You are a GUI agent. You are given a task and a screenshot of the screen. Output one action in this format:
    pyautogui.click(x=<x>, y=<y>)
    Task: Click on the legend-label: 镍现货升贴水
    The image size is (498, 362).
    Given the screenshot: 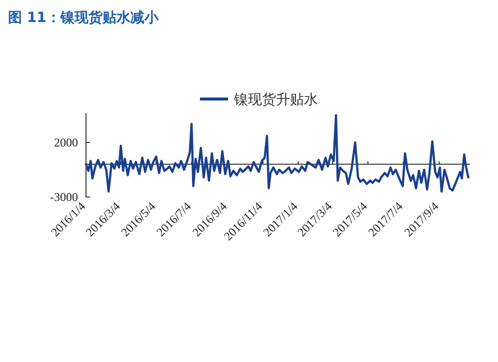 What is the action you would take?
    pyautogui.click(x=275, y=100)
    